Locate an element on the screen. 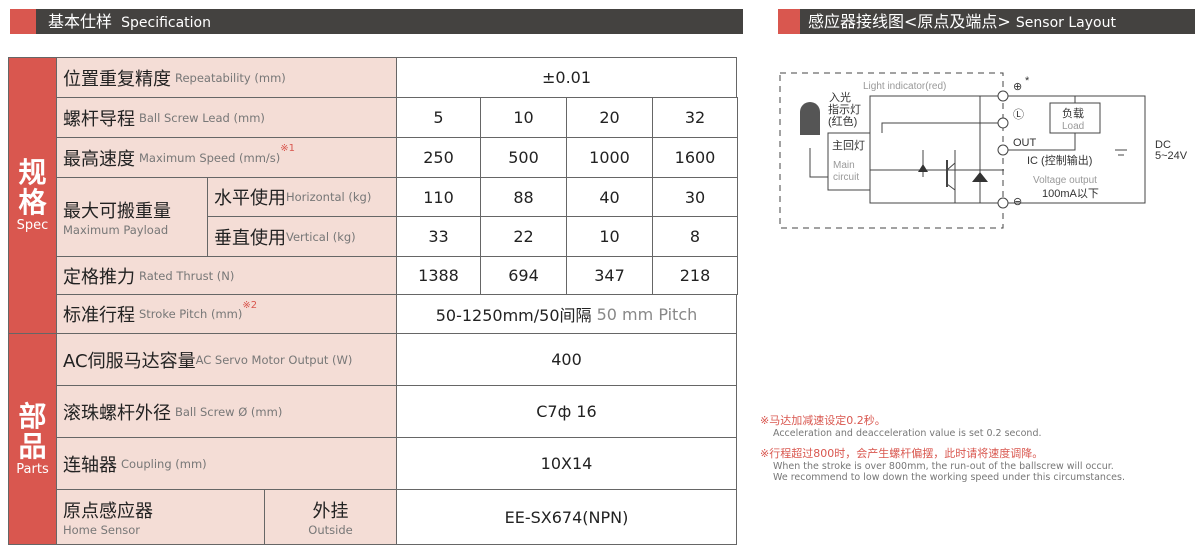  value-cell: 40 is located at coordinates (609, 197).